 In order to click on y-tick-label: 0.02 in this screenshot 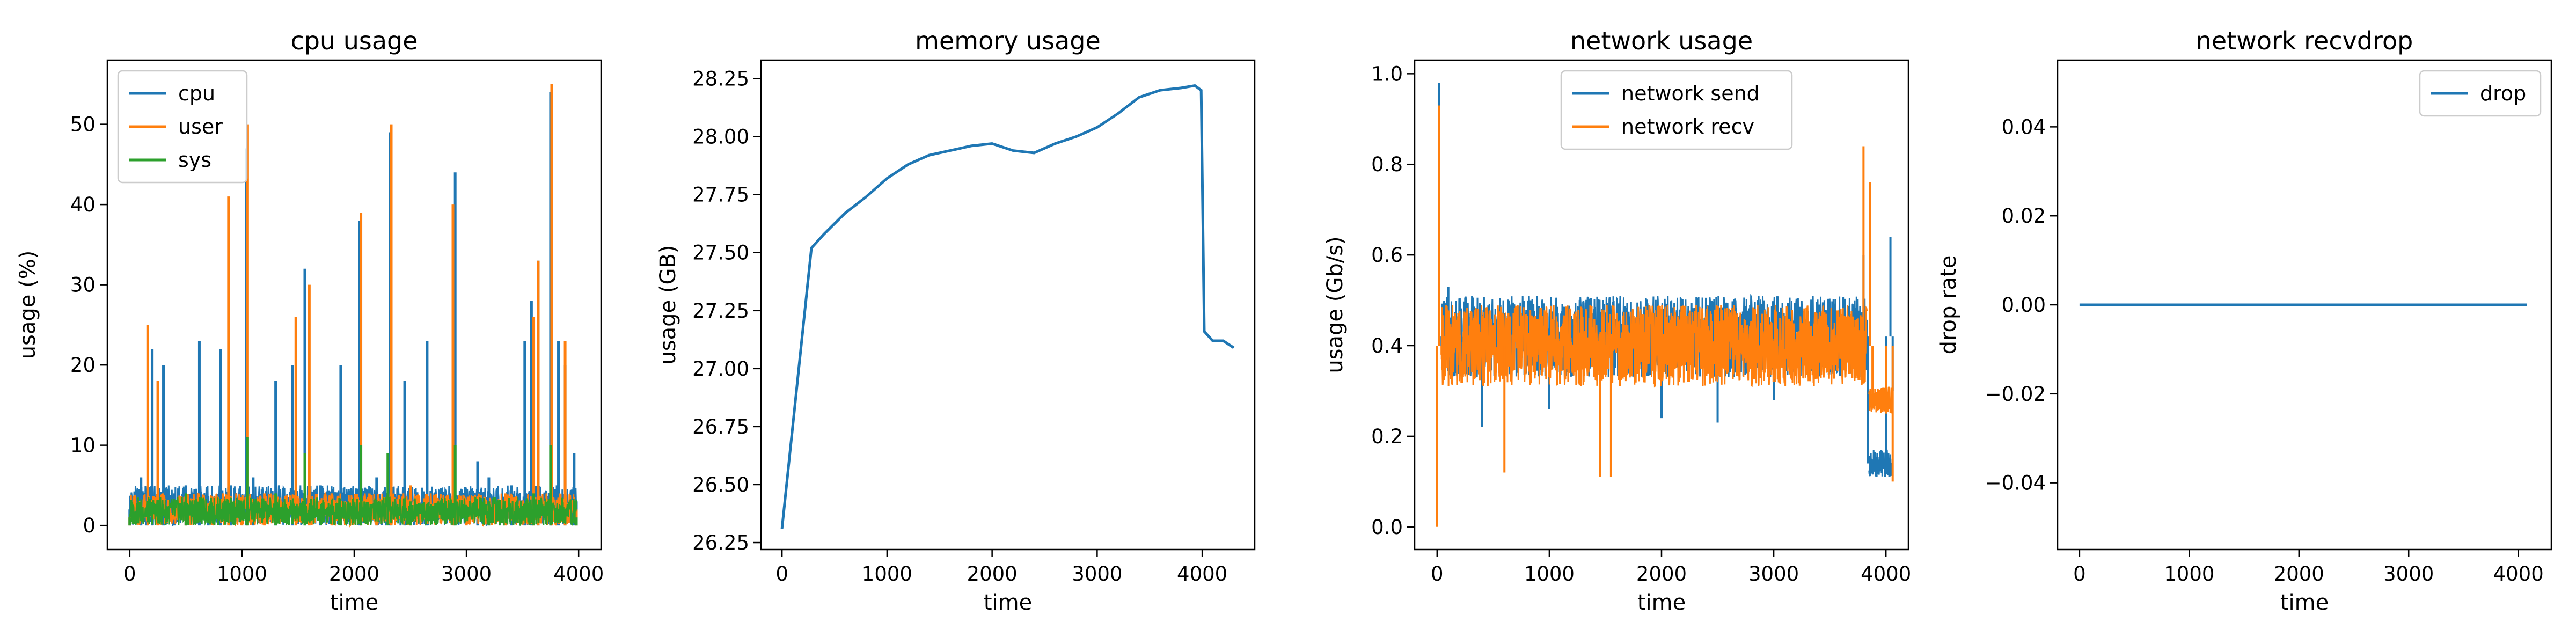, I will do `click(2024, 216)`.